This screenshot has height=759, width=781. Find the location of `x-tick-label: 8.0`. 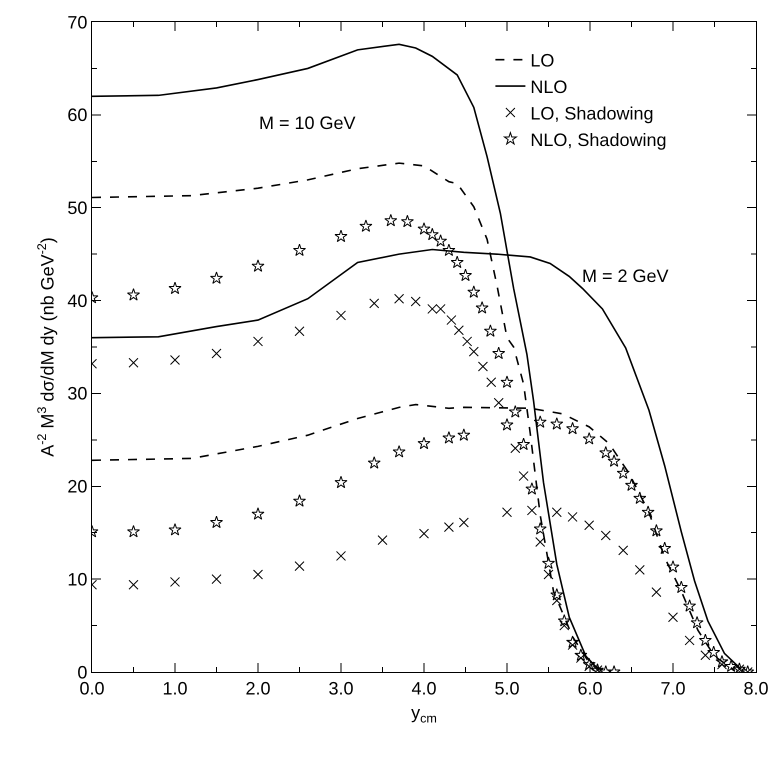

x-tick-label: 8.0 is located at coordinates (756, 688).